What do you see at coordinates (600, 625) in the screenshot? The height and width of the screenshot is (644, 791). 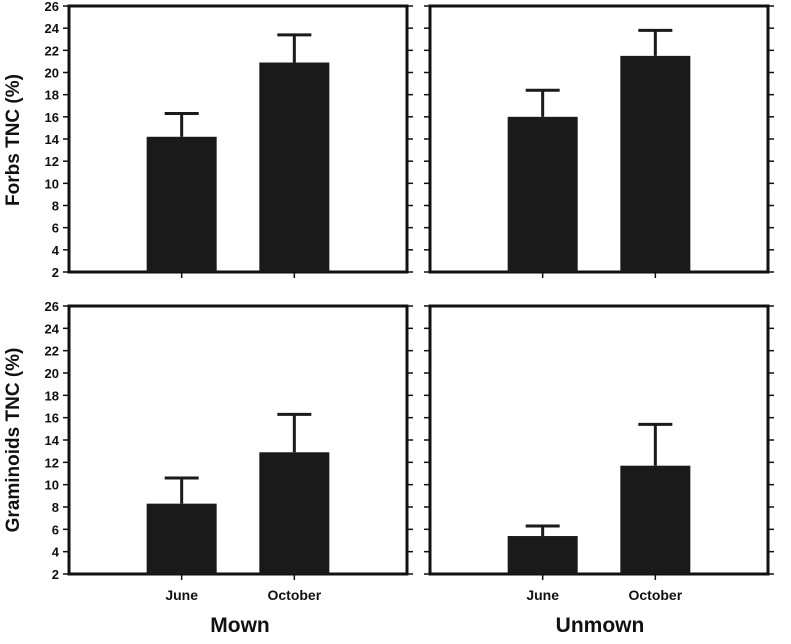 I see `group-label-unmown: Unmown` at bounding box center [600, 625].